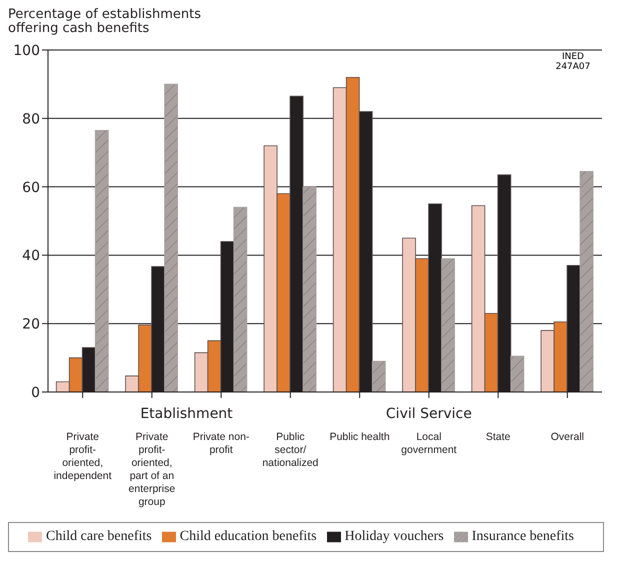 The width and height of the screenshot is (622, 564). Describe the element at coordinates (35, 392) in the screenshot. I see `y-tick-label: 0` at that location.